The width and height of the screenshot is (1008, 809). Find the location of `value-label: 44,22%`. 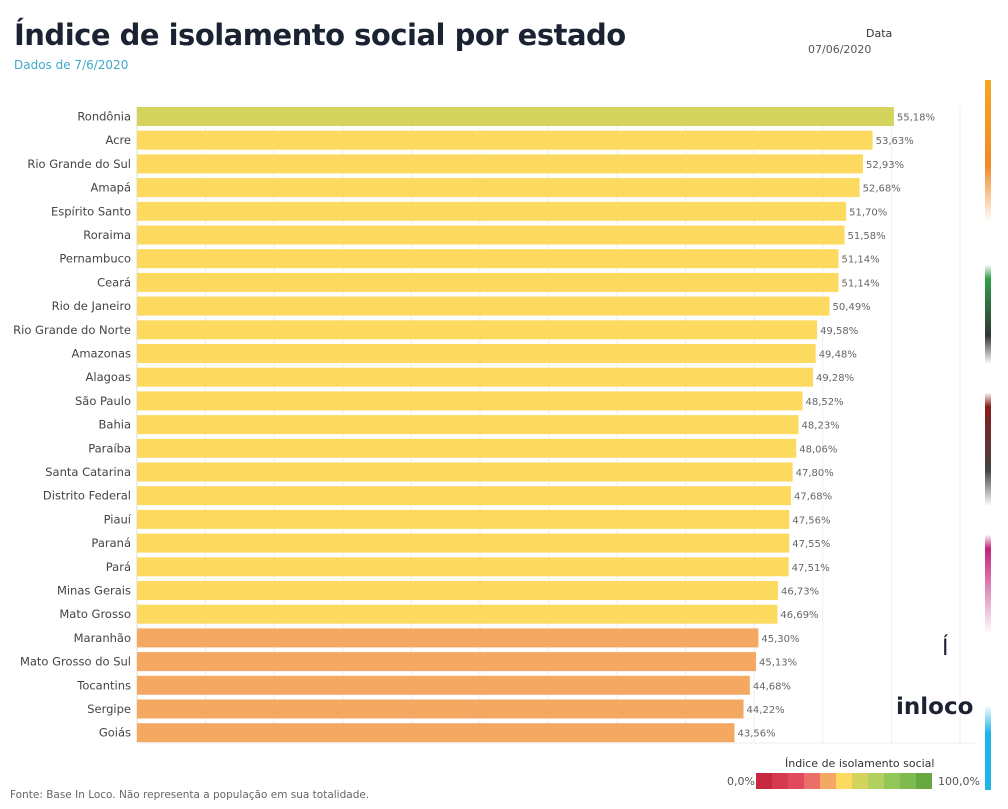

value-label: 44,22% is located at coordinates (766, 710).